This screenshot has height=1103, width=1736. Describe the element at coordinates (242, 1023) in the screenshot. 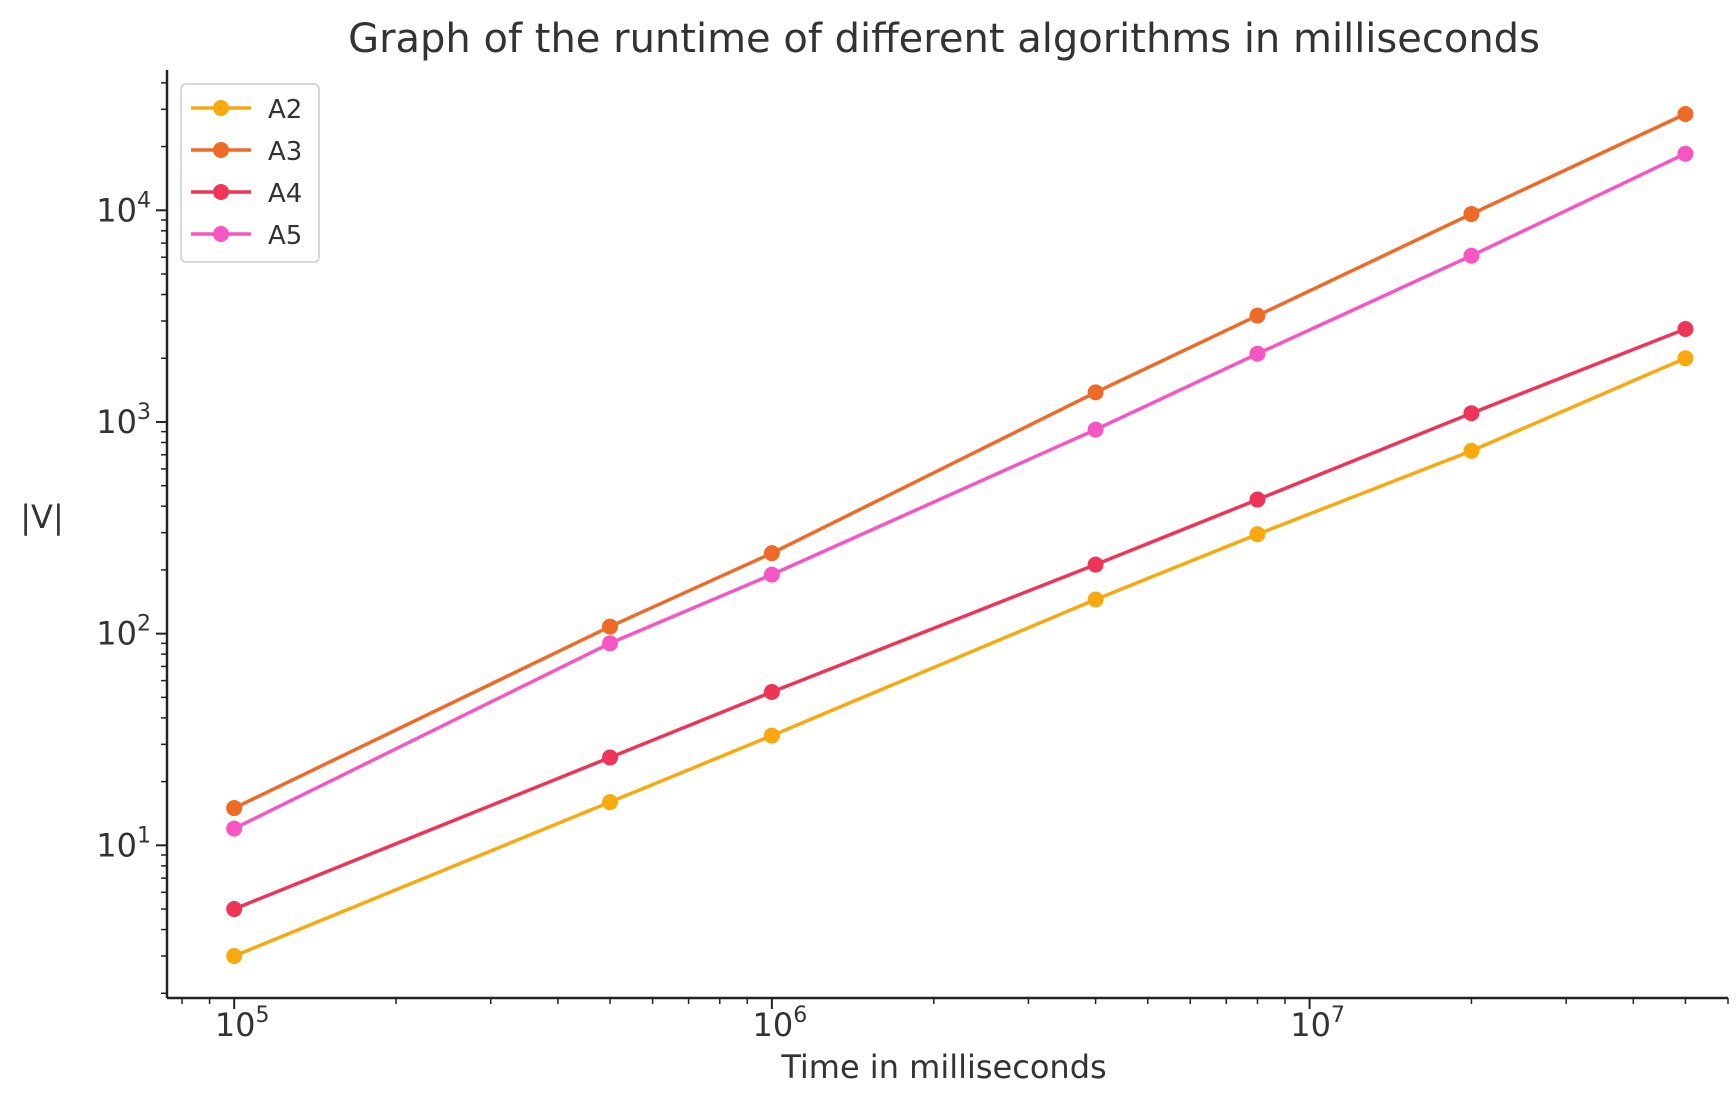

I see `x-tick-label: 105` at that location.